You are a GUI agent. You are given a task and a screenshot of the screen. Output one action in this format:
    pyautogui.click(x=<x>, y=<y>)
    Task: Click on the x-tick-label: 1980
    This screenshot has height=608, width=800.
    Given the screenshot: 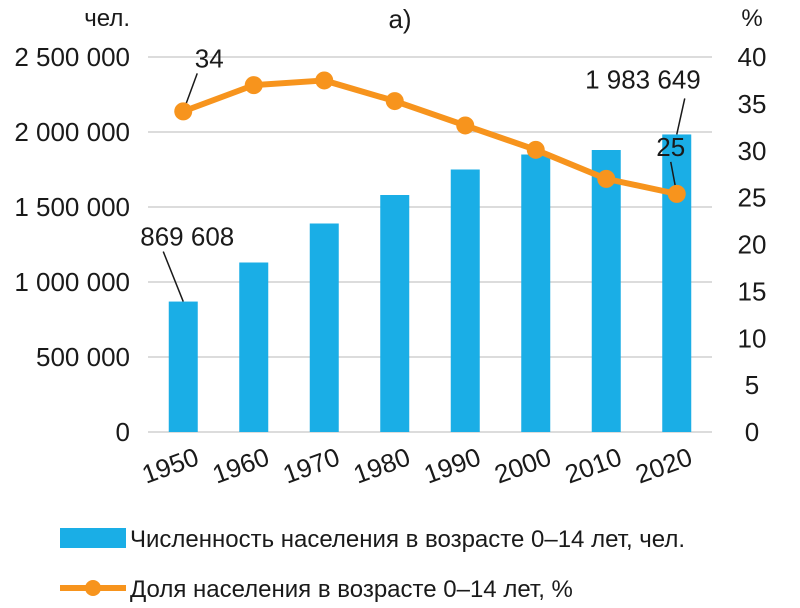 What is the action you would take?
    pyautogui.click(x=381, y=466)
    